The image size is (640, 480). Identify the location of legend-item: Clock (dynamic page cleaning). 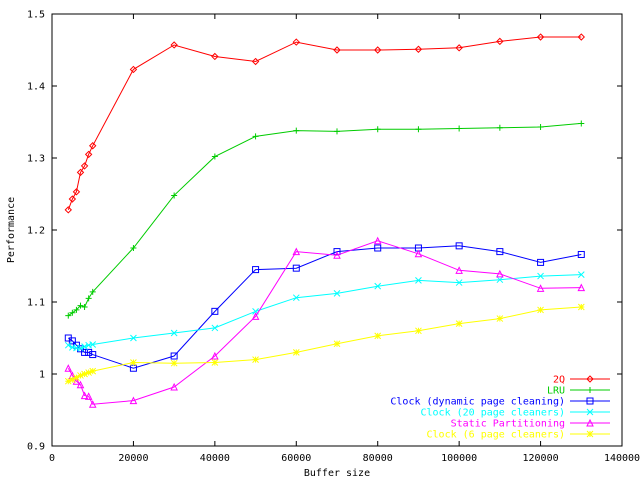
(500, 402).